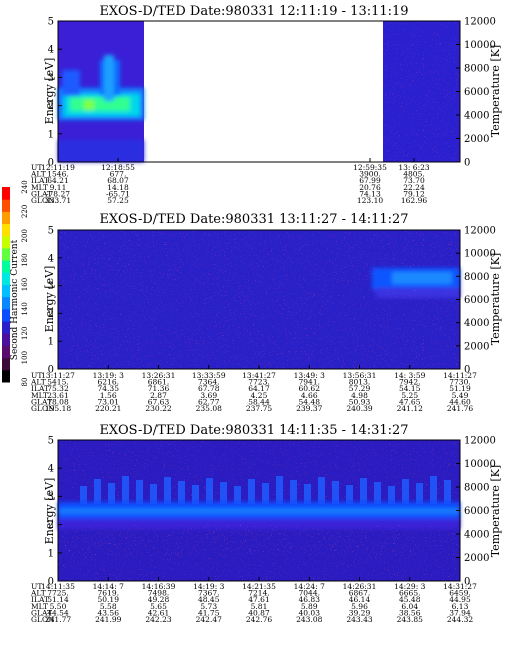 The image size is (505, 649). What do you see at coordinates (259, 540) in the screenshot?
I see `panel-3-band-noise` at bounding box center [259, 540].